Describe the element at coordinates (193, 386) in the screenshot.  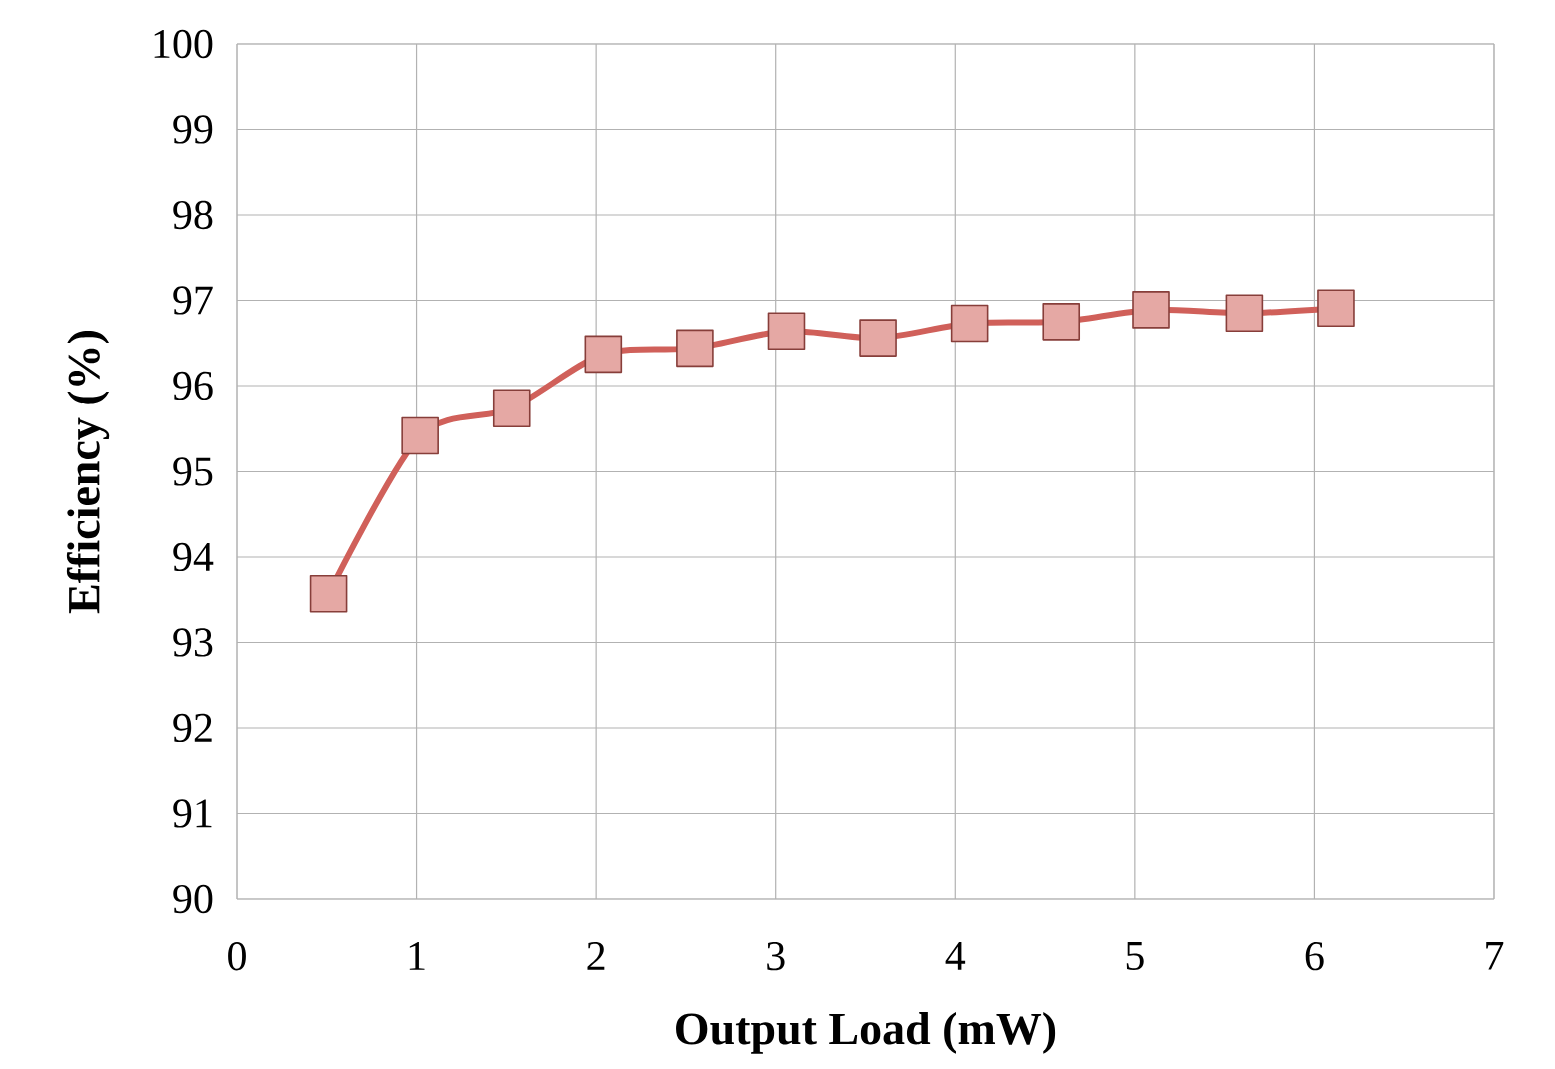
I see `y-tick-label: 96` at that location.